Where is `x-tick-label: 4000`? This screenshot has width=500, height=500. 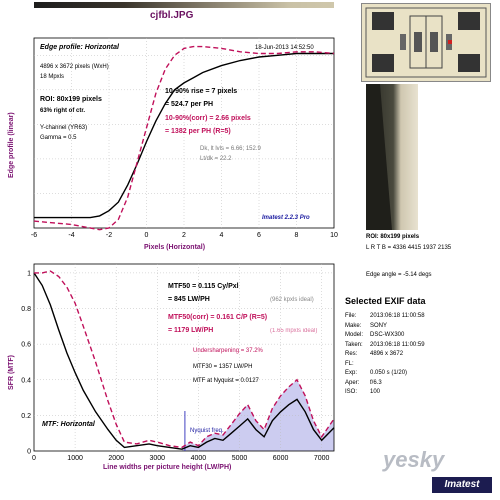 x-tick-label: 4000 is located at coordinates (199, 458).